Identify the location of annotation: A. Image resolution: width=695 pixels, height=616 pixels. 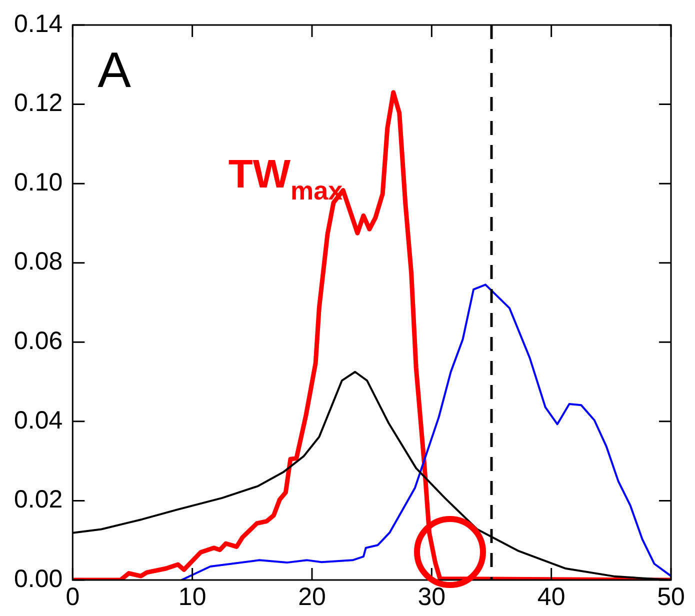
(115, 70).